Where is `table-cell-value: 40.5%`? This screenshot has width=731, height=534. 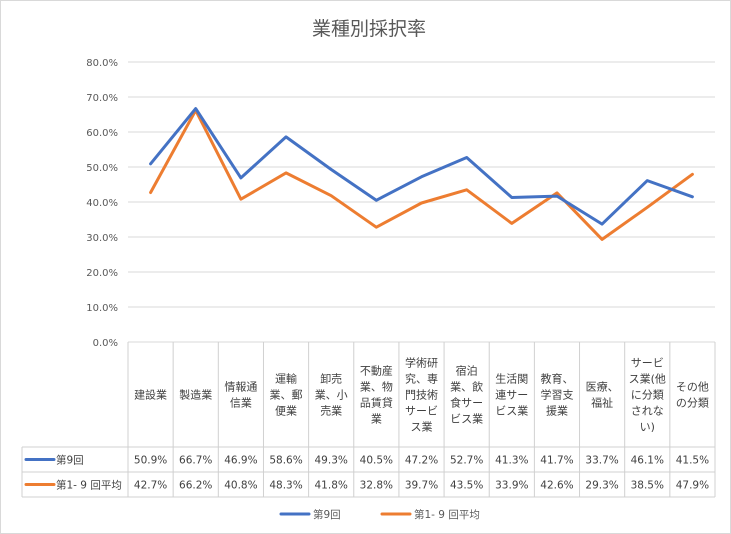
table-cell-value: 40.5% is located at coordinates (376, 461).